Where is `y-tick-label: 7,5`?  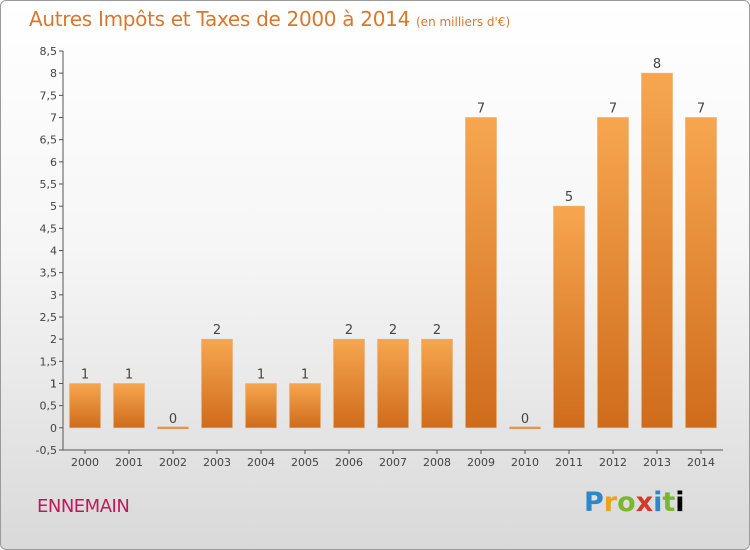 y-tick-label: 7,5 is located at coordinates (49, 95).